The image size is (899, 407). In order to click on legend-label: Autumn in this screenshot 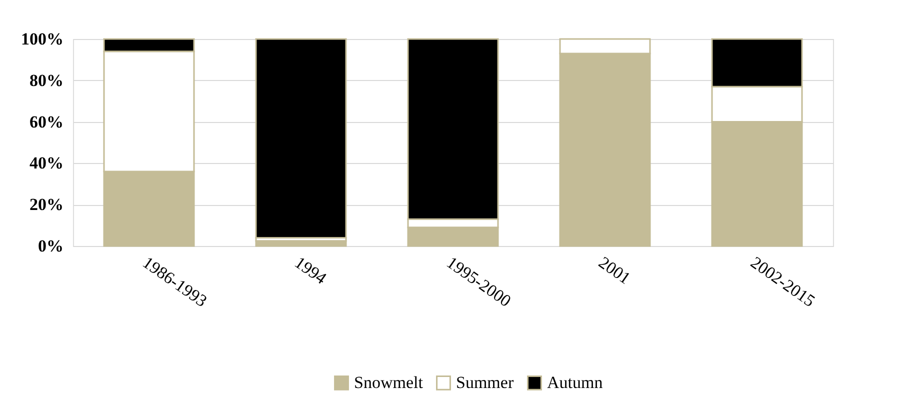, I will do `click(575, 382)`.